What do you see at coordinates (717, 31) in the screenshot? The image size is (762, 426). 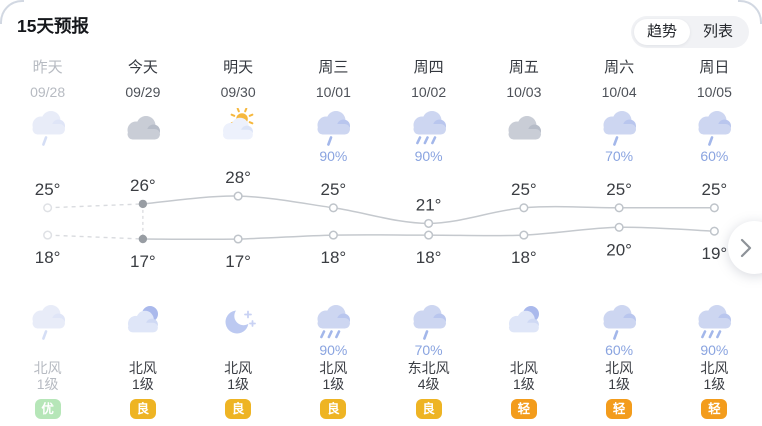 I see `tab-list: 列表` at bounding box center [717, 31].